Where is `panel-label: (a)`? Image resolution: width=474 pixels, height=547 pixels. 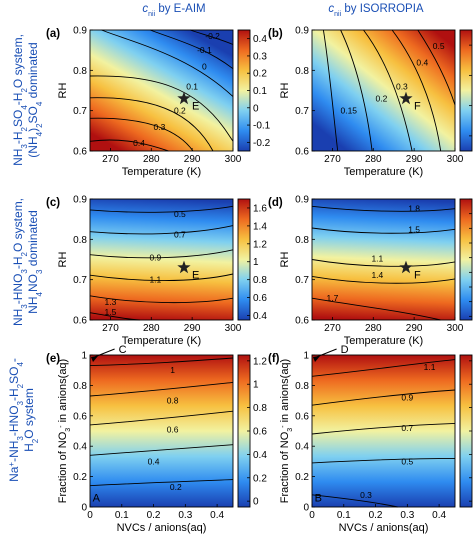 panel-label: (a) is located at coordinates (53, 34).